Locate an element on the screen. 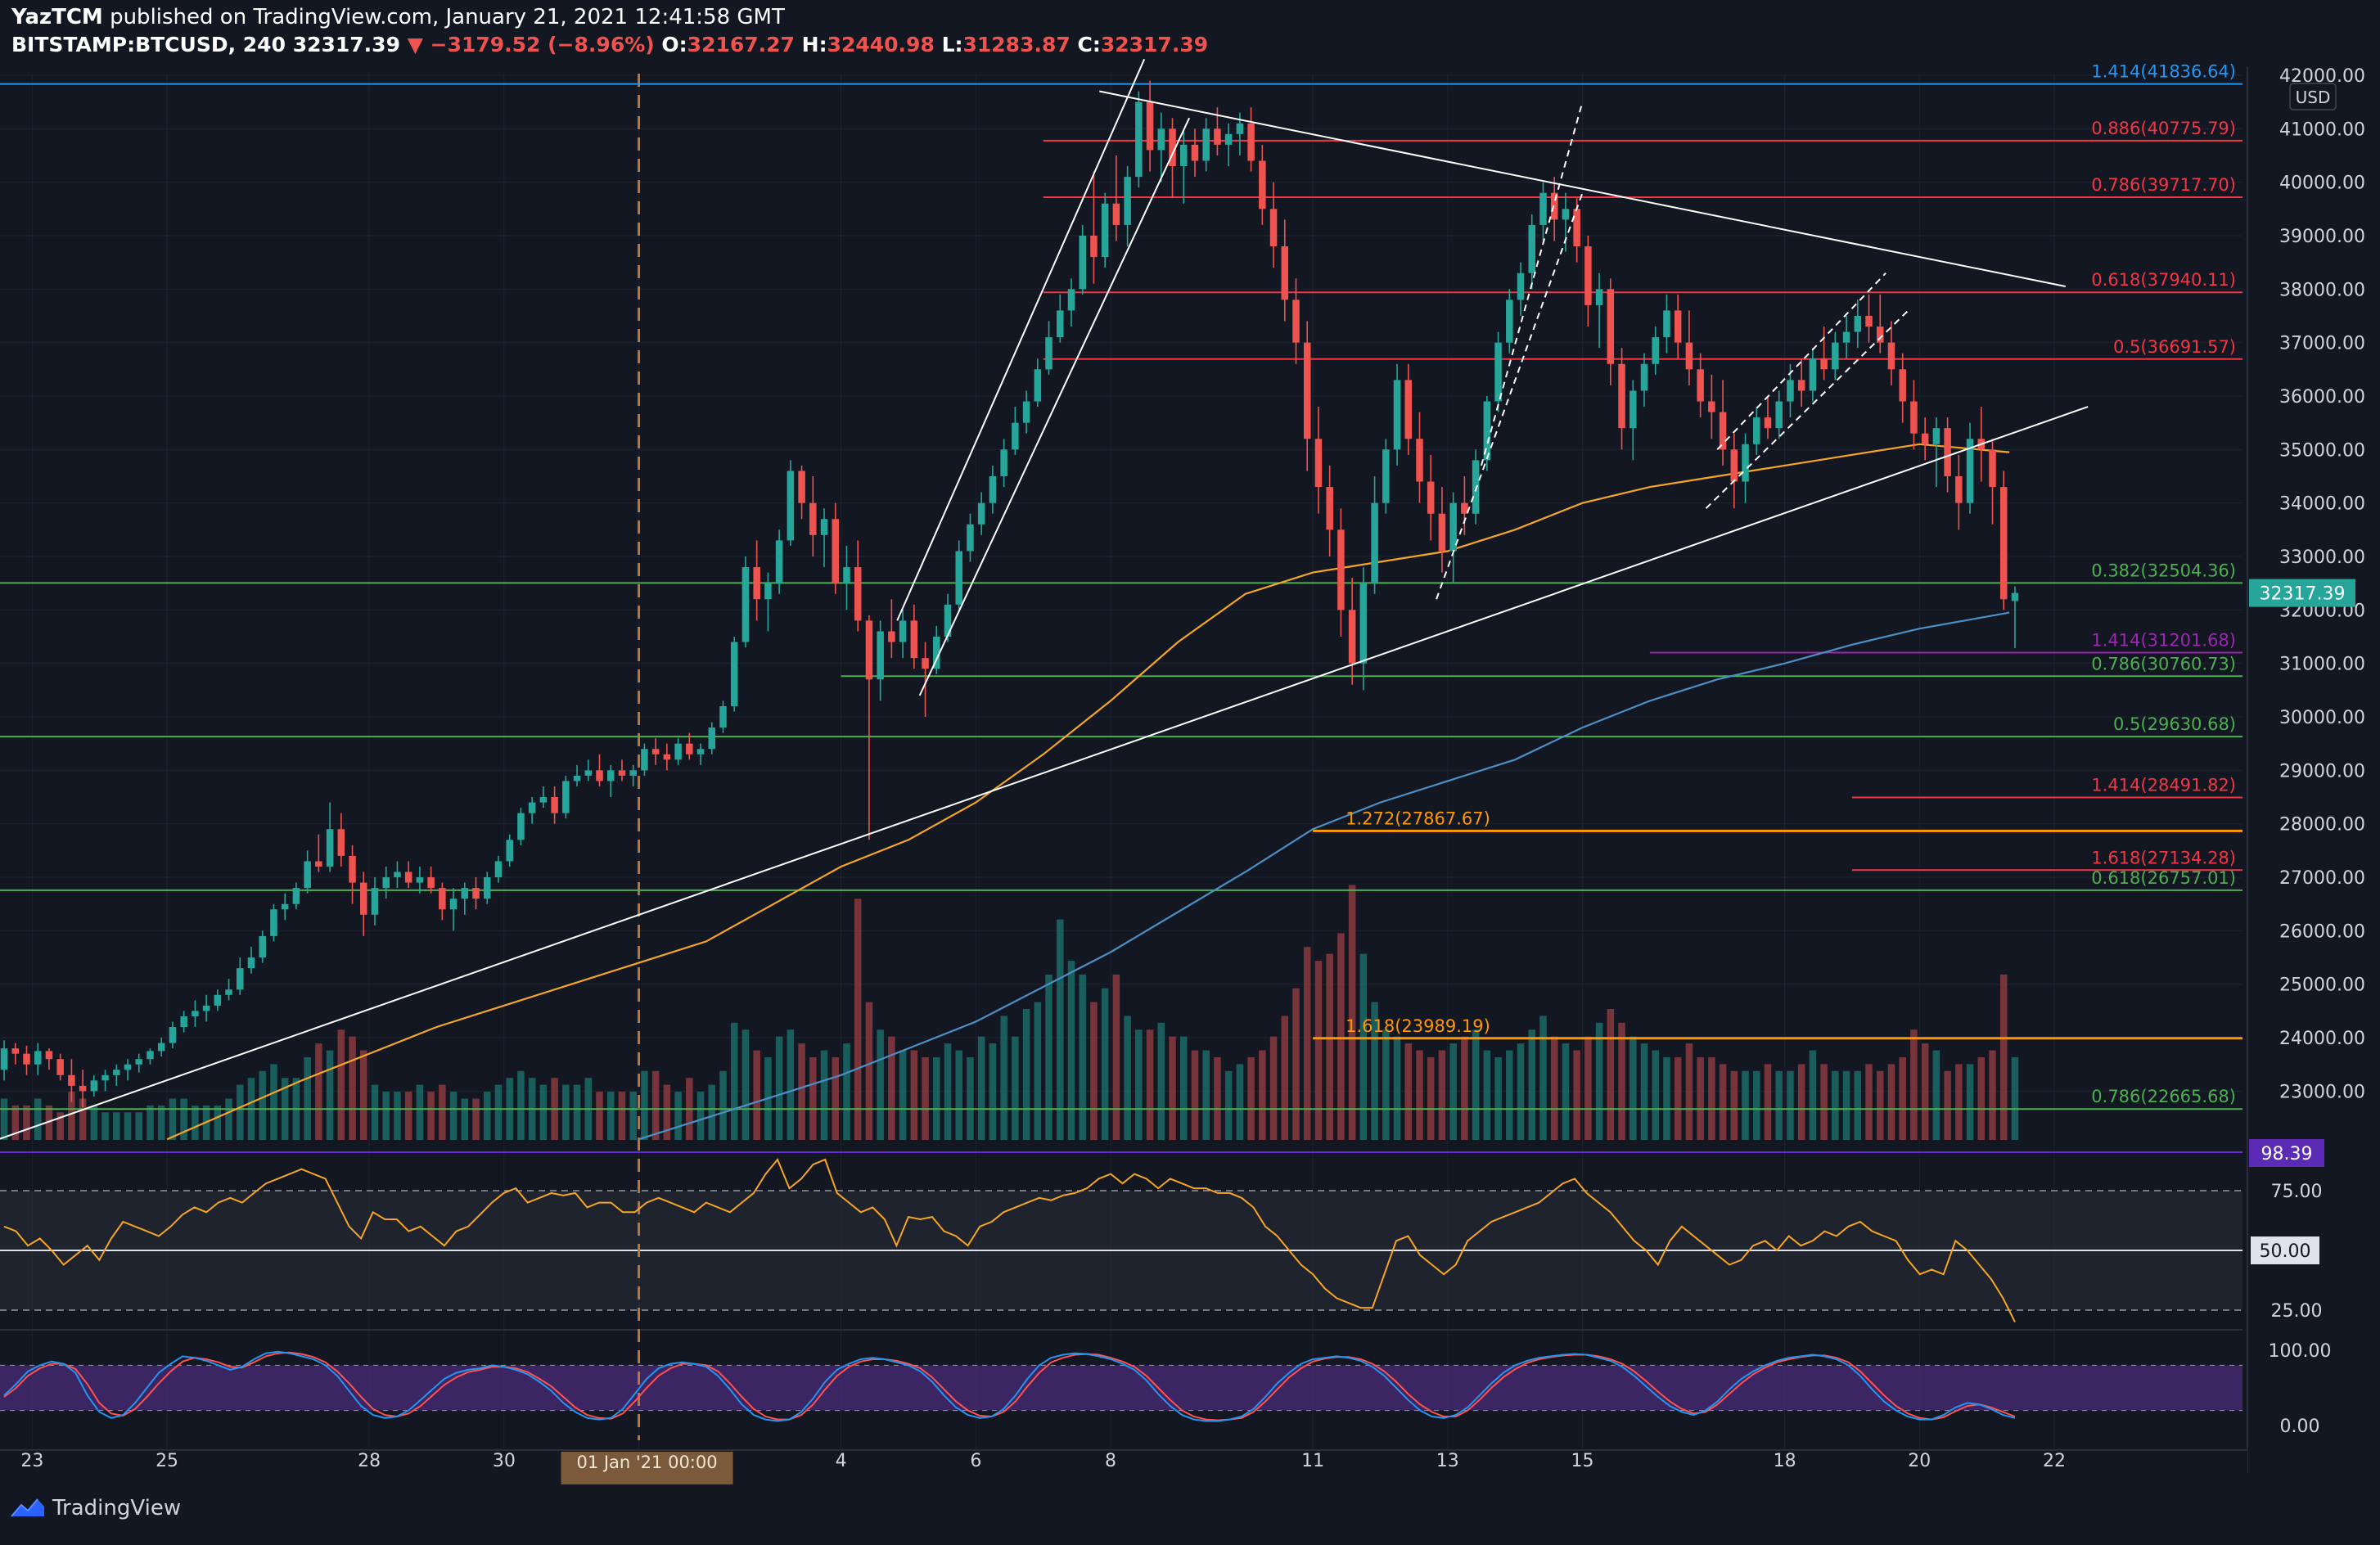 The height and width of the screenshot is (1545, 2380). high-label: H: is located at coordinates (814, 44).